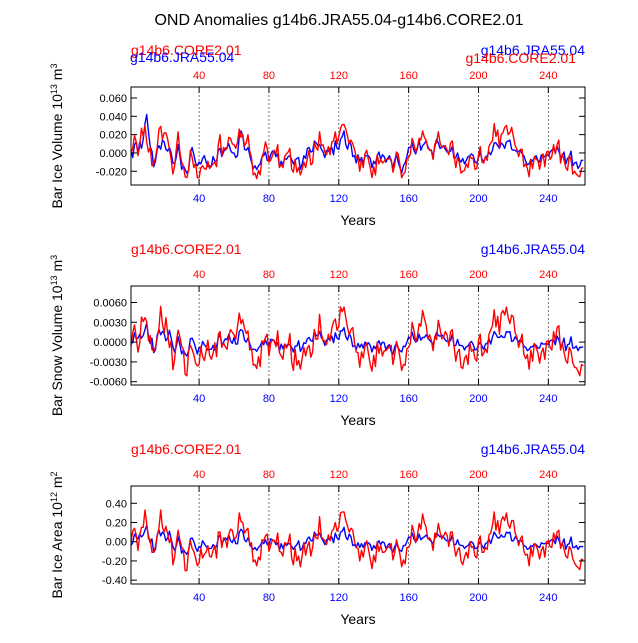 The width and height of the screenshot is (638, 643). What do you see at coordinates (113, 136) in the screenshot?
I see `y-tick-label: 0.020` at bounding box center [113, 136].